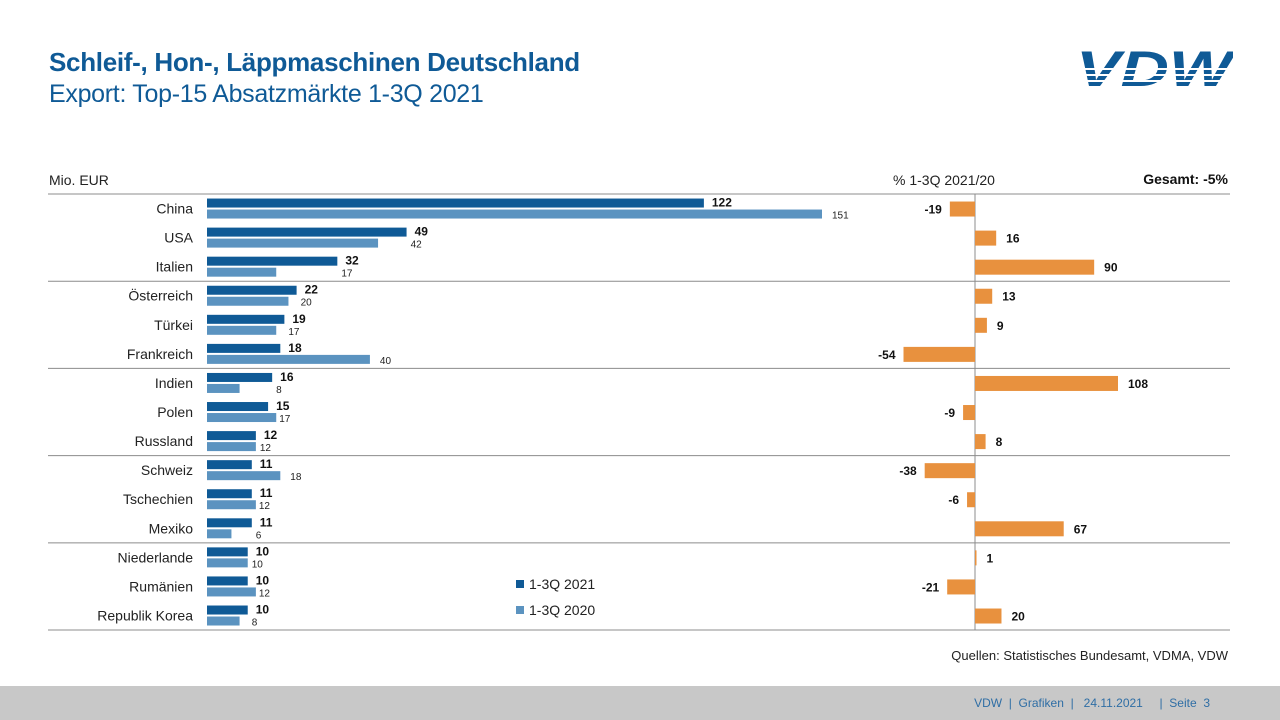  Describe the element at coordinates (178, 238) in the screenshot. I see `category-label: USA` at that location.